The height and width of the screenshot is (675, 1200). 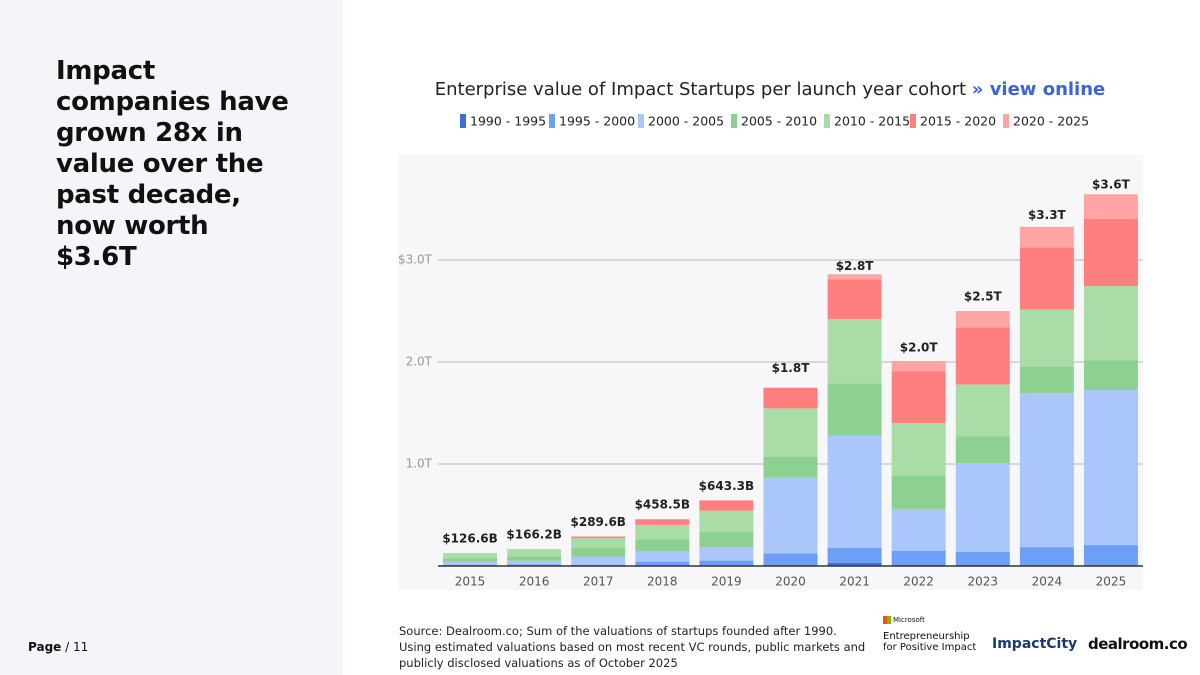 What do you see at coordinates (982, 582) in the screenshot?
I see `x-tick-label: 2023` at bounding box center [982, 582].